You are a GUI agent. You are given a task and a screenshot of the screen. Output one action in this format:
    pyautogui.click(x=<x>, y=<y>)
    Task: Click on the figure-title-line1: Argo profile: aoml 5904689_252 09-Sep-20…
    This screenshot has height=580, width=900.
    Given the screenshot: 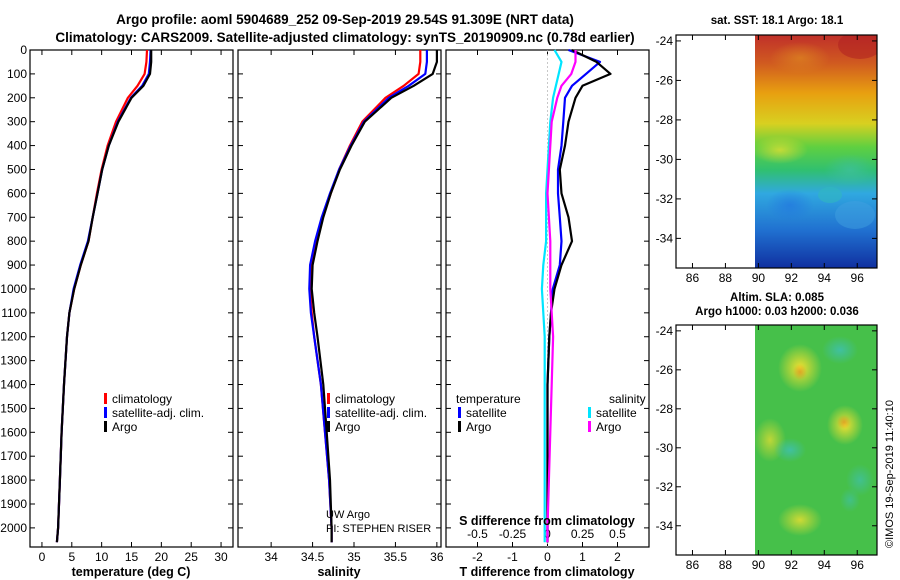 What is the action you would take?
    pyautogui.click(x=345, y=19)
    